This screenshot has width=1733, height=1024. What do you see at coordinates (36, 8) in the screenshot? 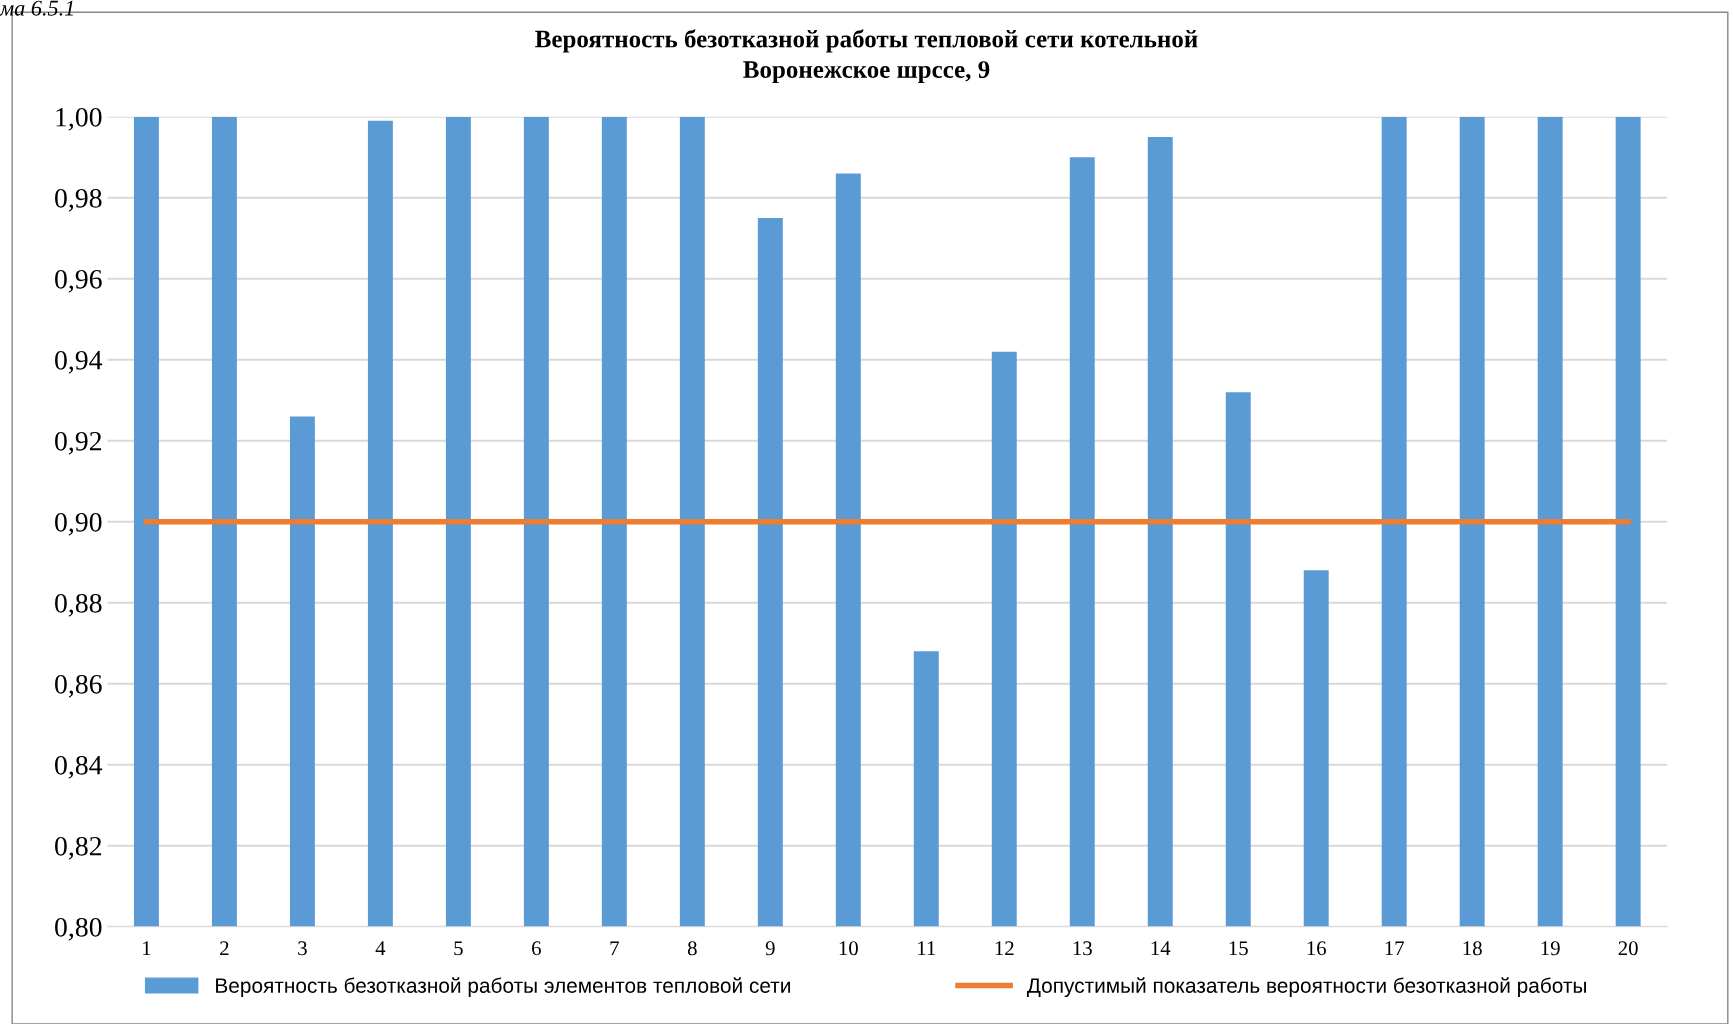
I see `text: ма 6.5.1` at bounding box center [36, 8].